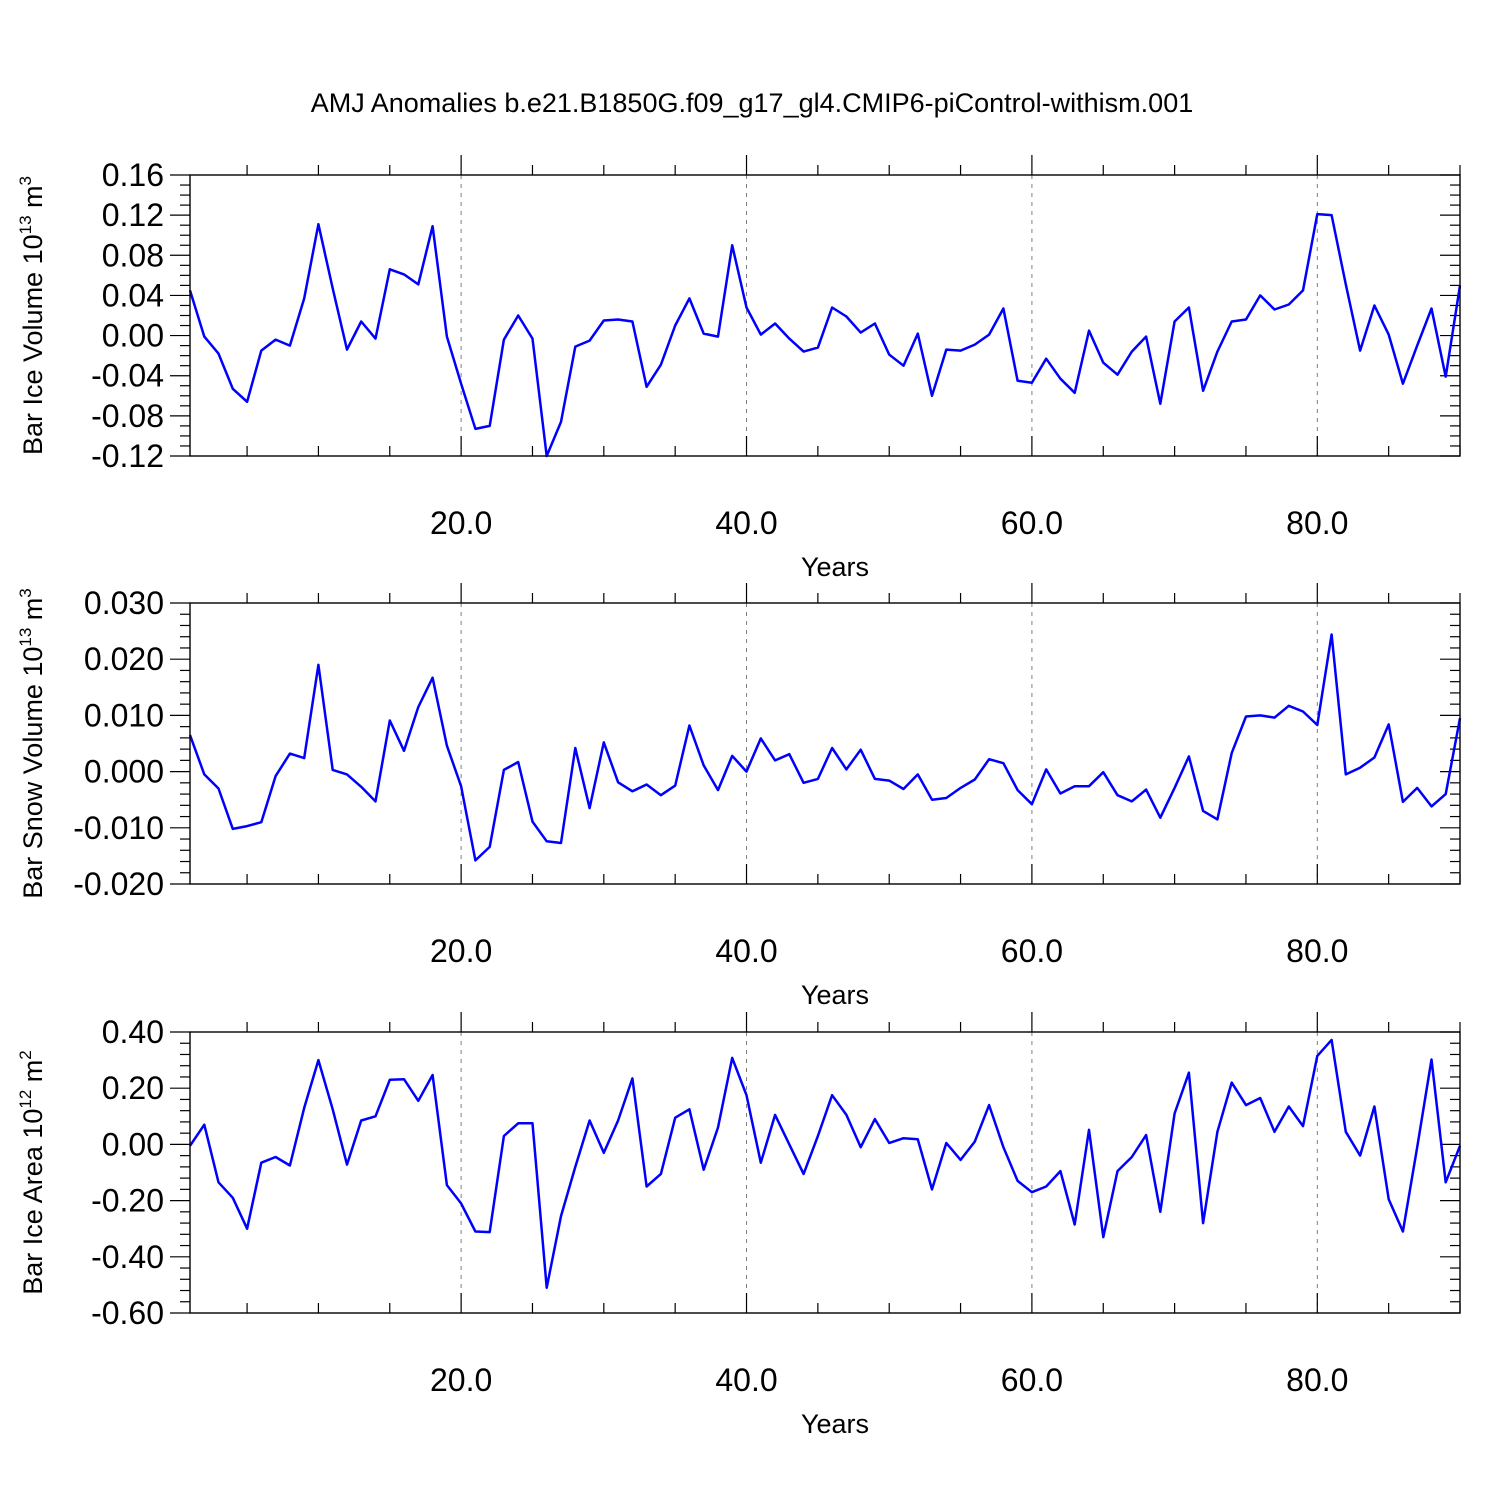 Image resolution: width=1500 pixels, height=1500 pixels. I want to click on y-tick-label: -0.08, so click(127, 416).